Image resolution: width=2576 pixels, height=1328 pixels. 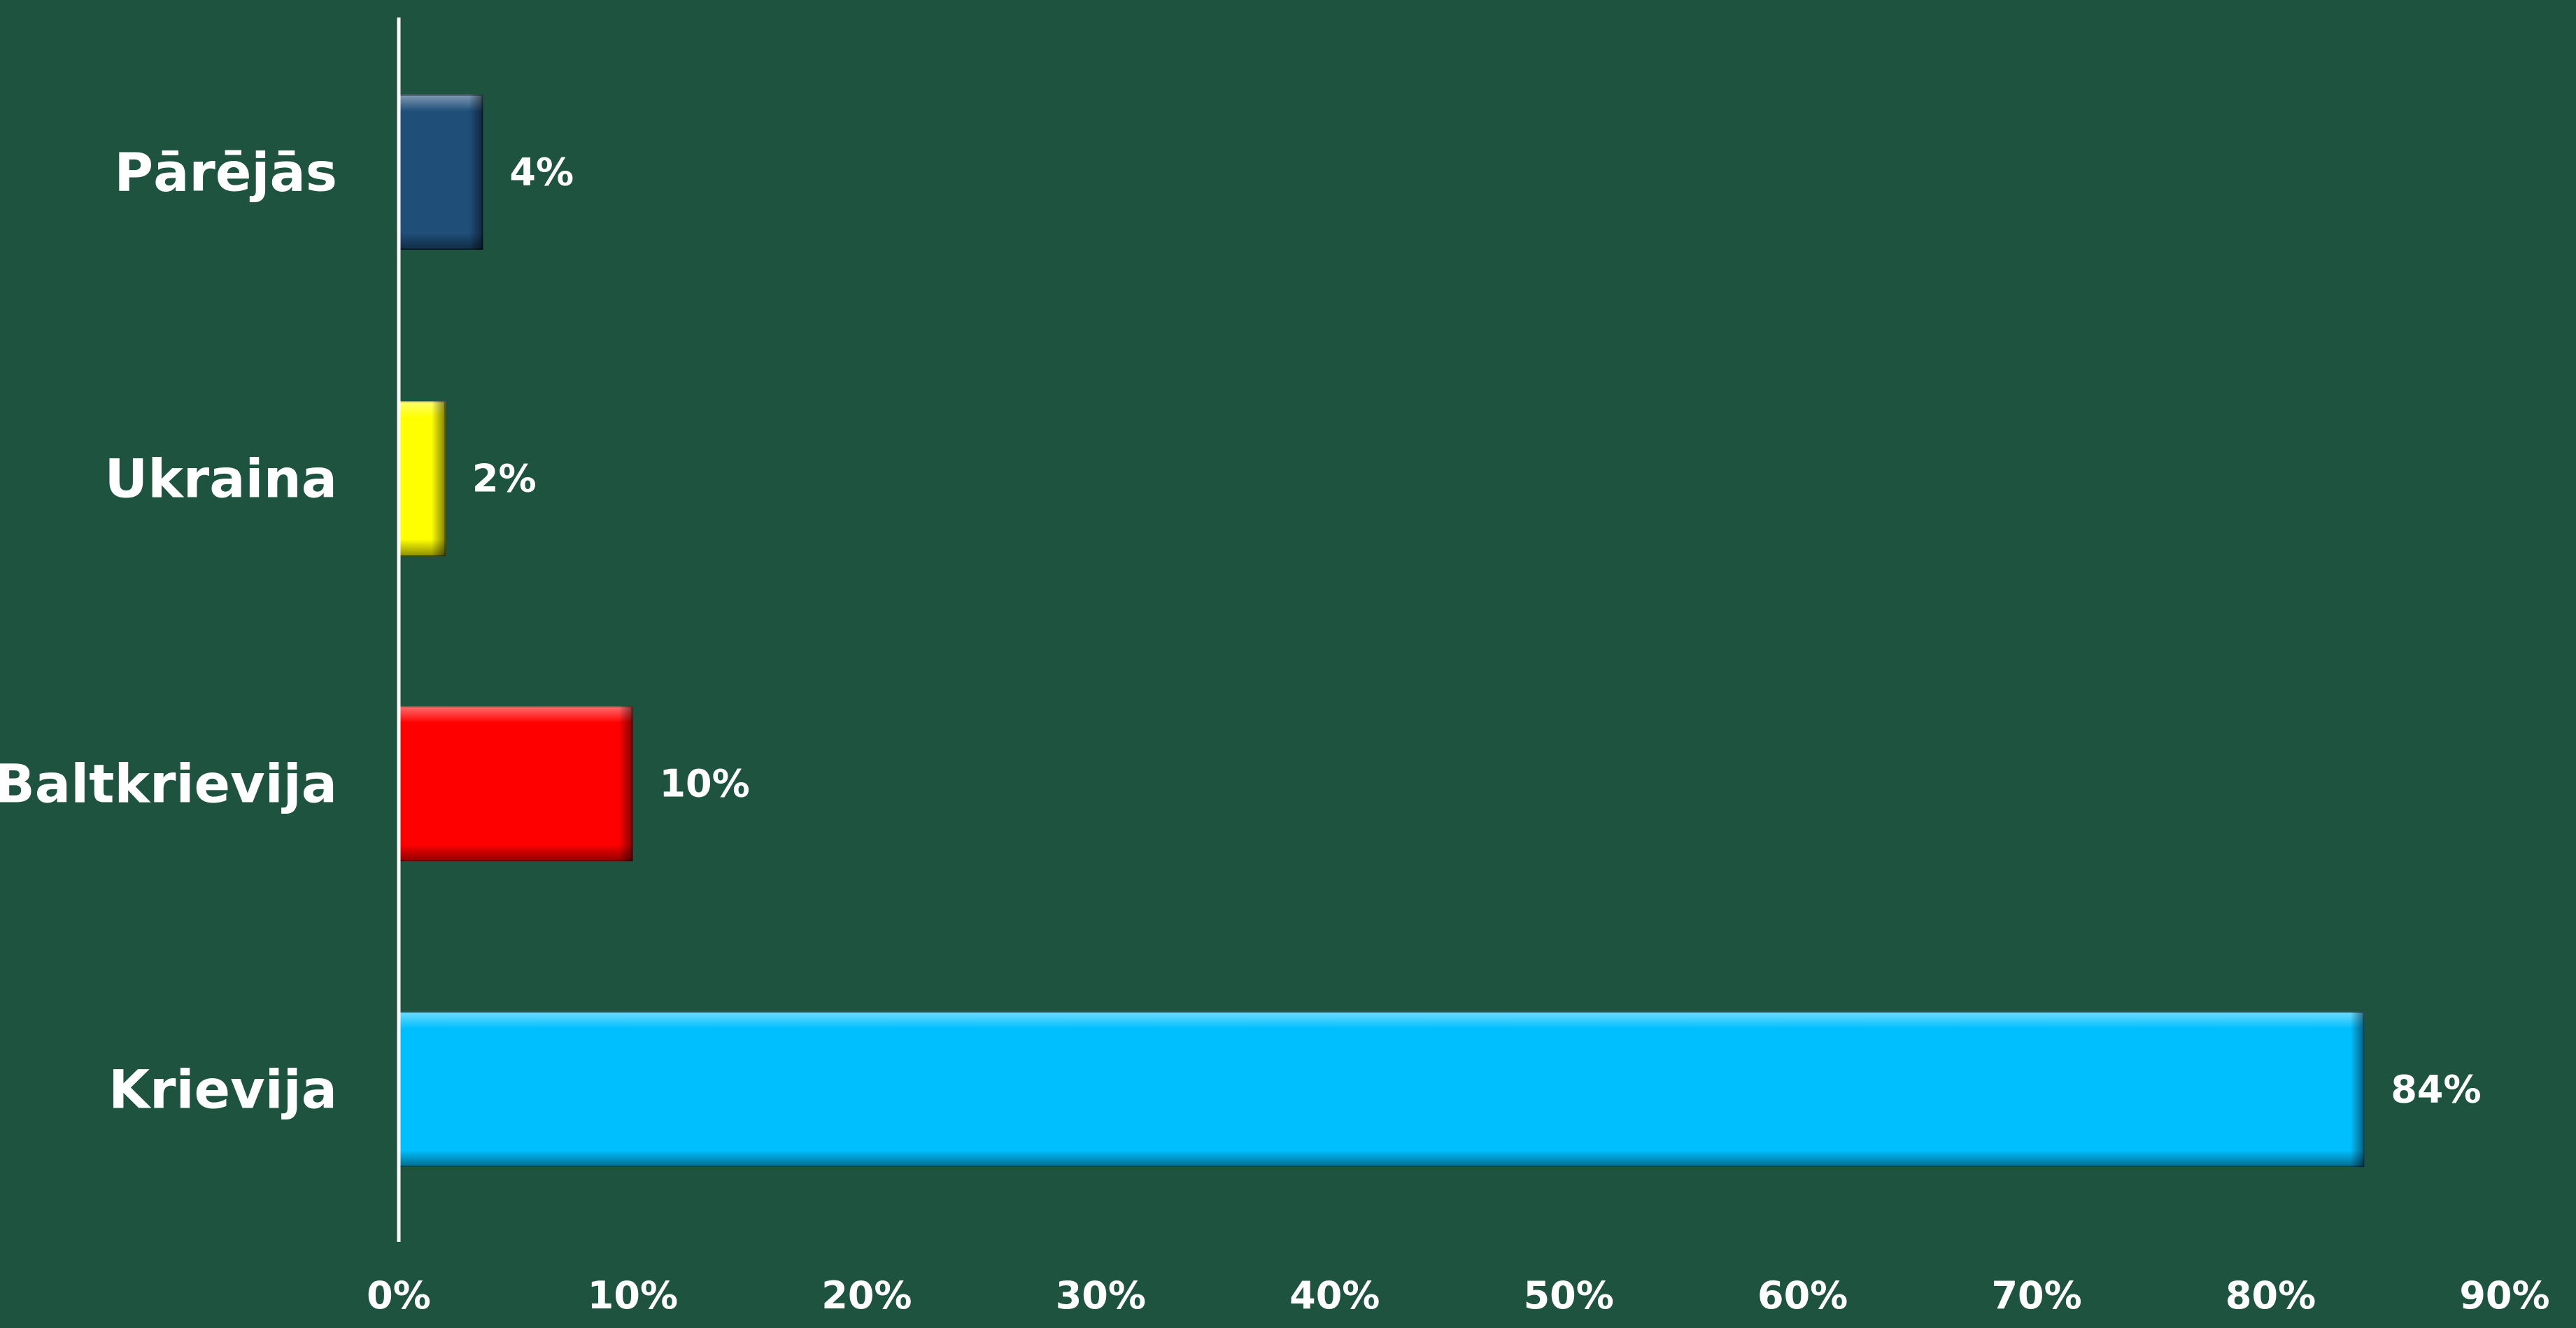 I want to click on x-tick-label: 10%, so click(x=633, y=1295).